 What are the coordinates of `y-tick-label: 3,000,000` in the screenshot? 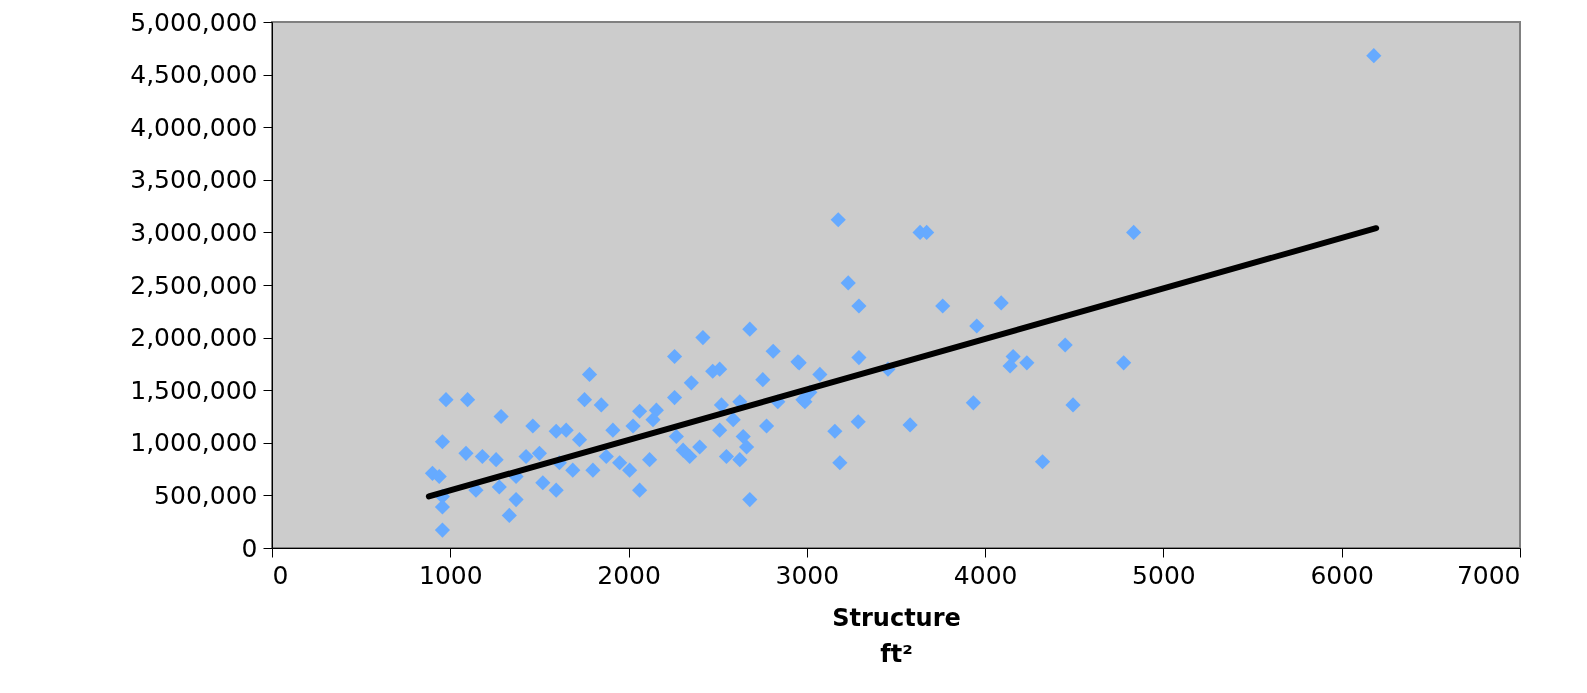 It's located at (194, 232).